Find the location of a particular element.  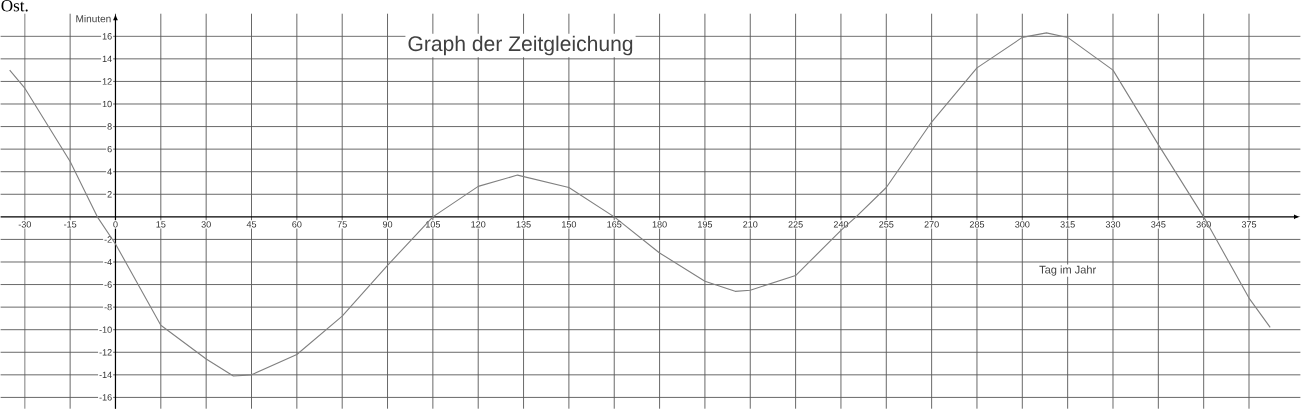

y-tick-label: -2 is located at coordinates (108, 239).